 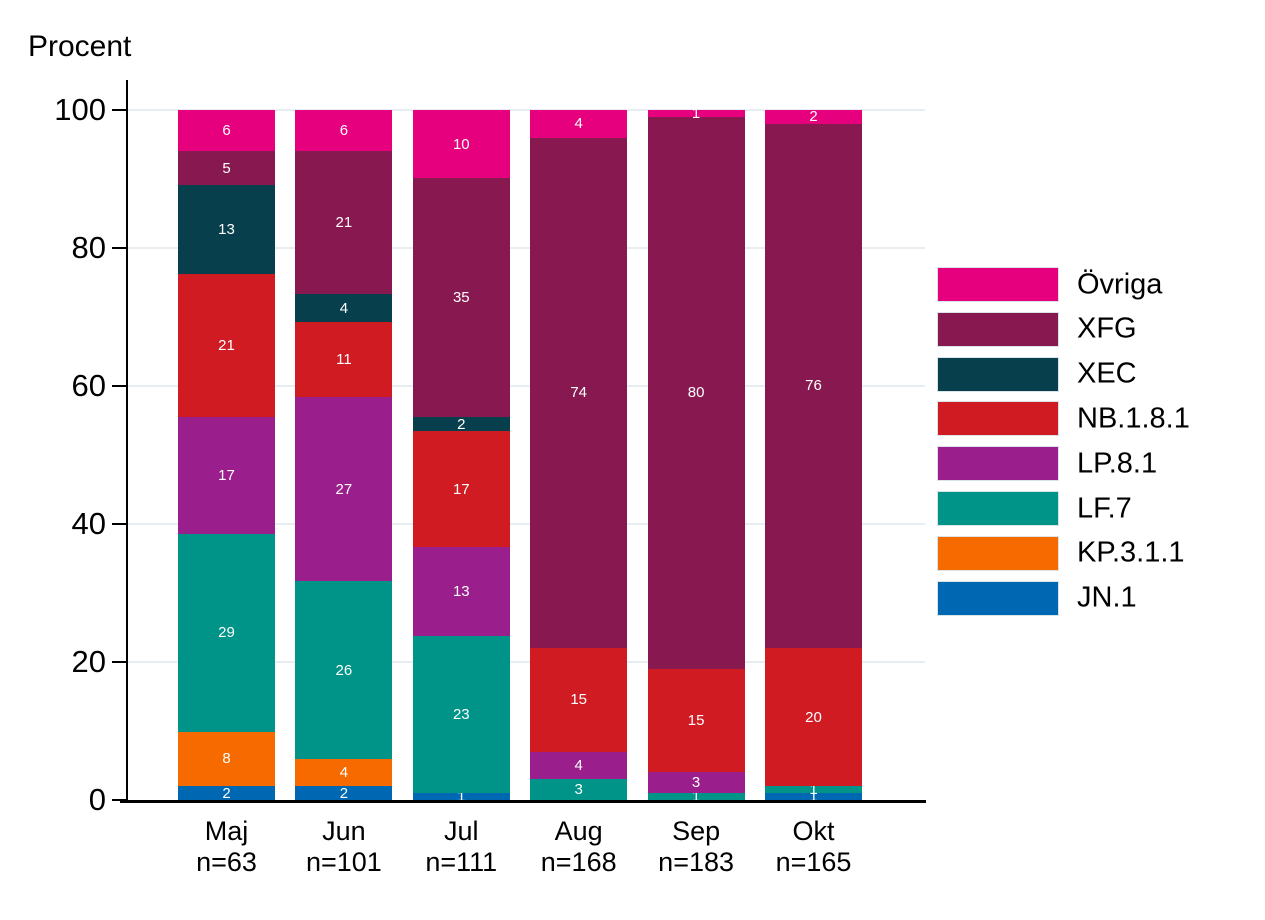 I want to click on bar-segment: 13, so click(x=461, y=592).